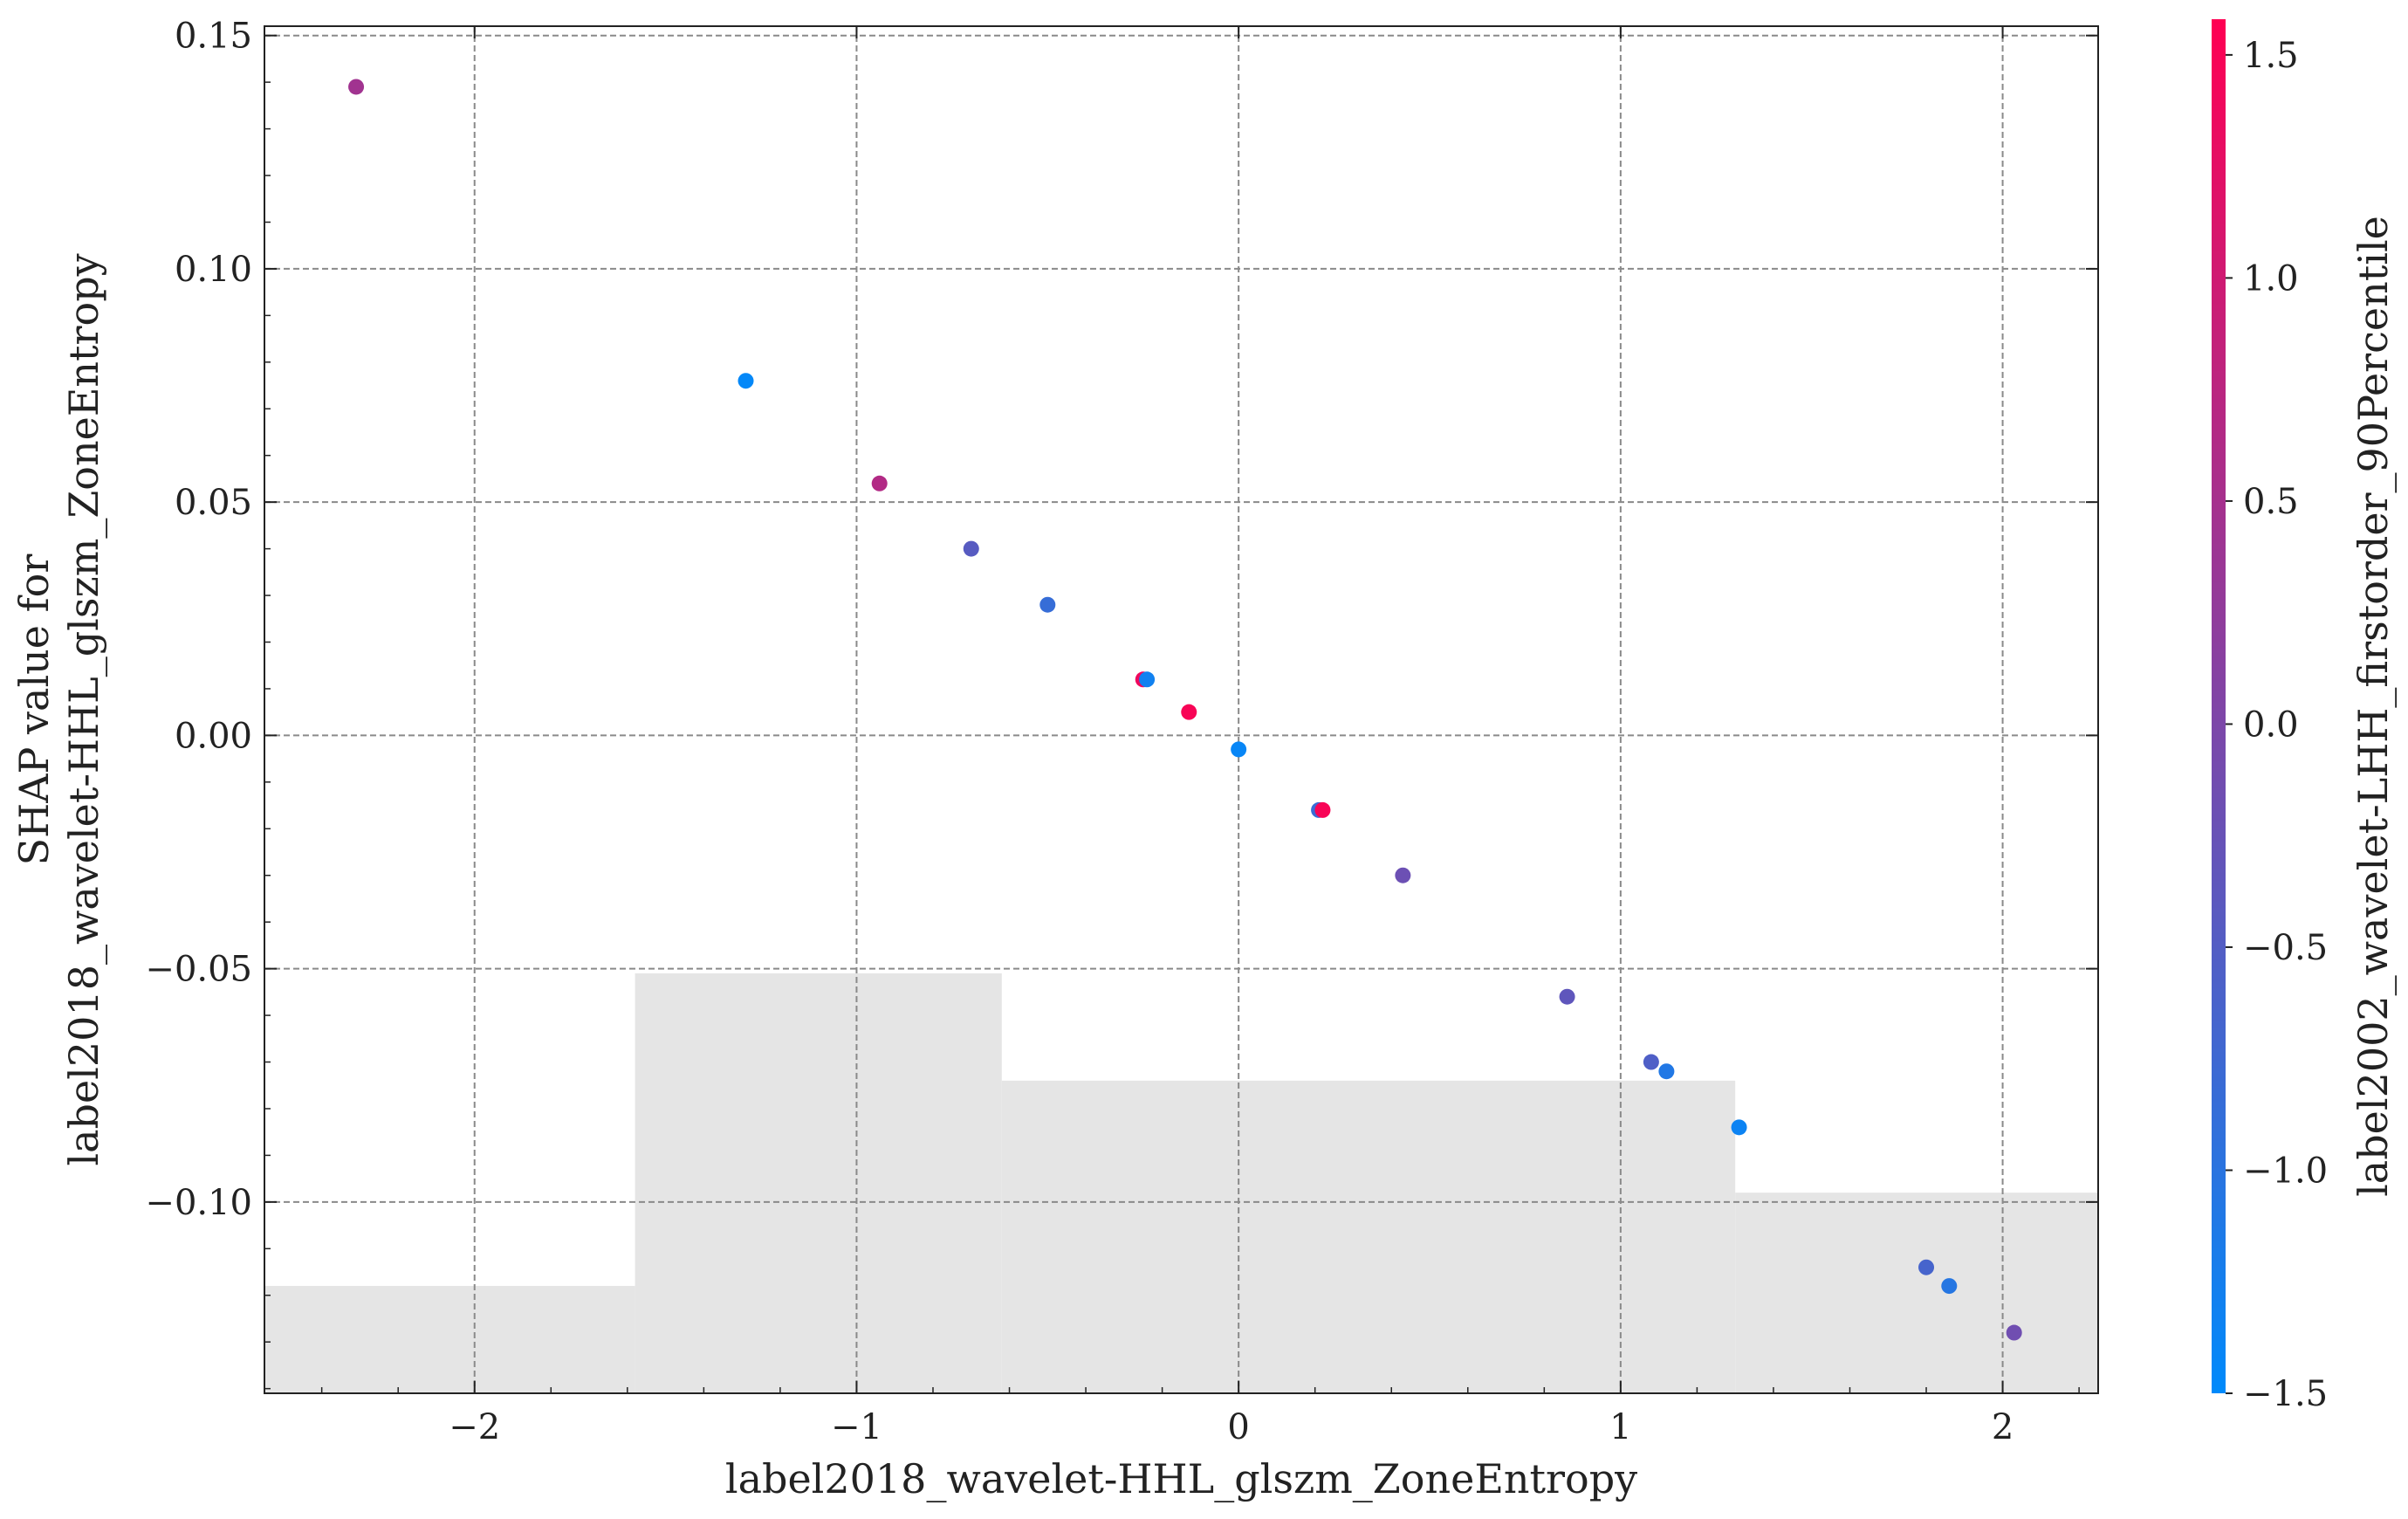 Image resolution: width=2408 pixels, height=1519 pixels. What do you see at coordinates (2219, 706) in the screenshot?
I see `colorbar` at bounding box center [2219, 706].